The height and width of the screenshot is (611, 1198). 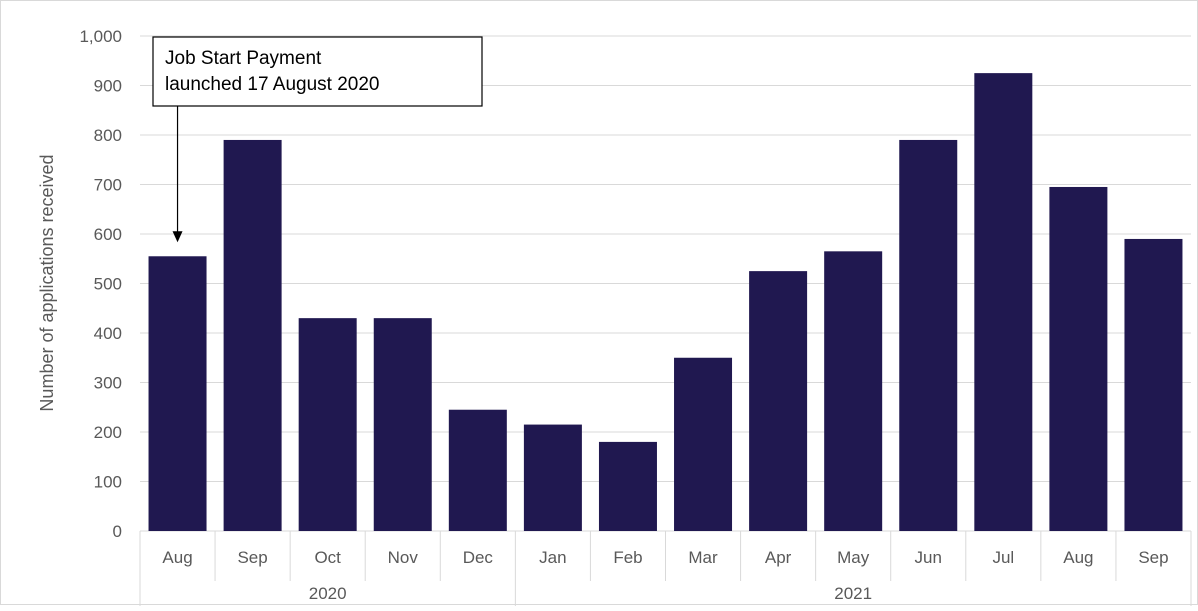 What do you see at coordinates (108, 284) in the screenshot?
I see `y-tick-label: 500` at bounding box center [108, 284].